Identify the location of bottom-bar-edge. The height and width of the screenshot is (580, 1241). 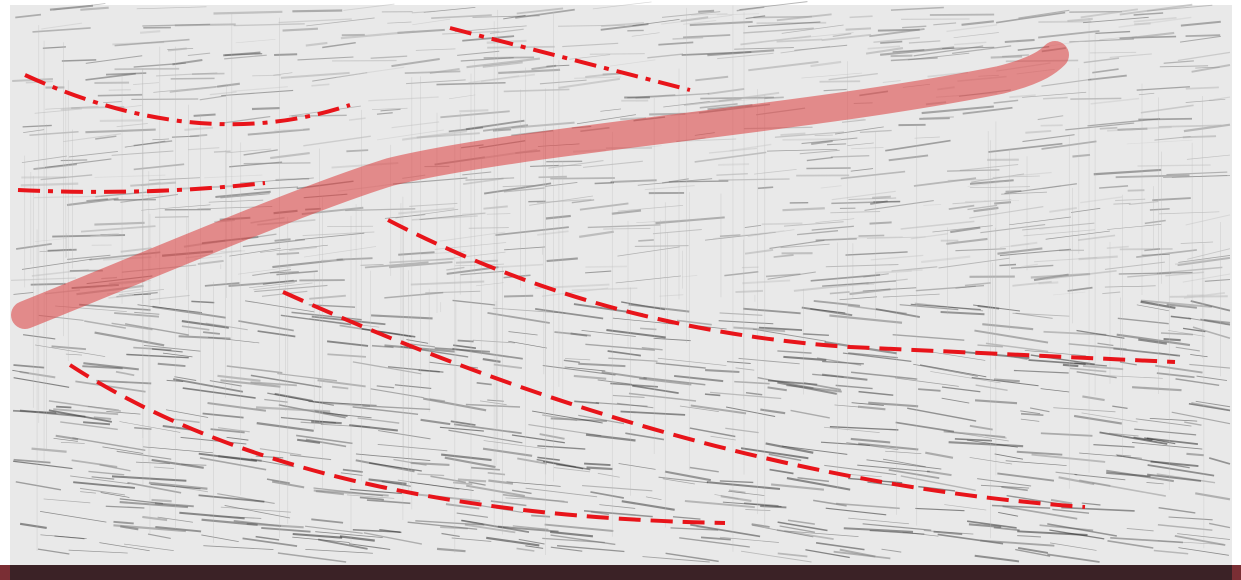
(1236, 572).